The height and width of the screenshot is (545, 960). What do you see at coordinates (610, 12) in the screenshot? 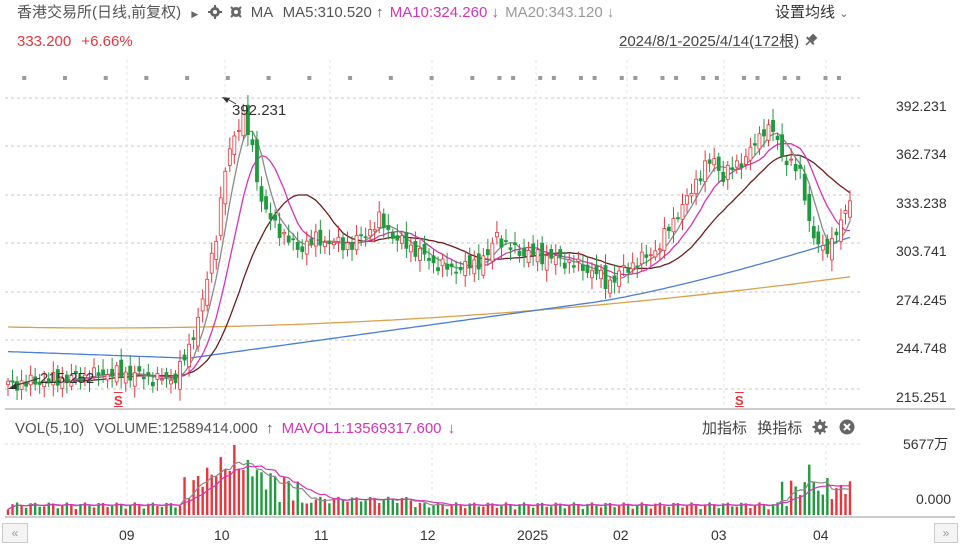
I see `ma20-down-arrow-icon: ↓` at bounding box center [610, 12].